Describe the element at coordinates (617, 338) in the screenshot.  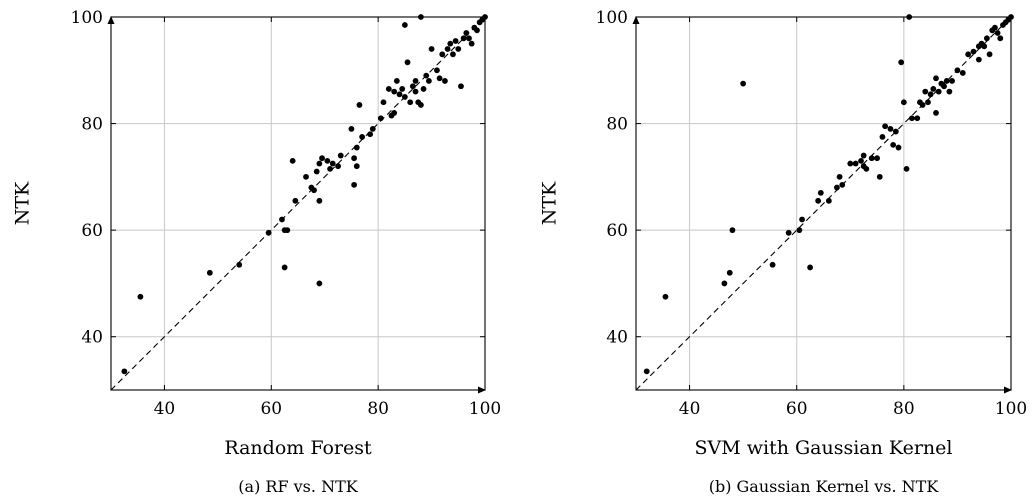
I see `y-tick-label: 40` at that location.